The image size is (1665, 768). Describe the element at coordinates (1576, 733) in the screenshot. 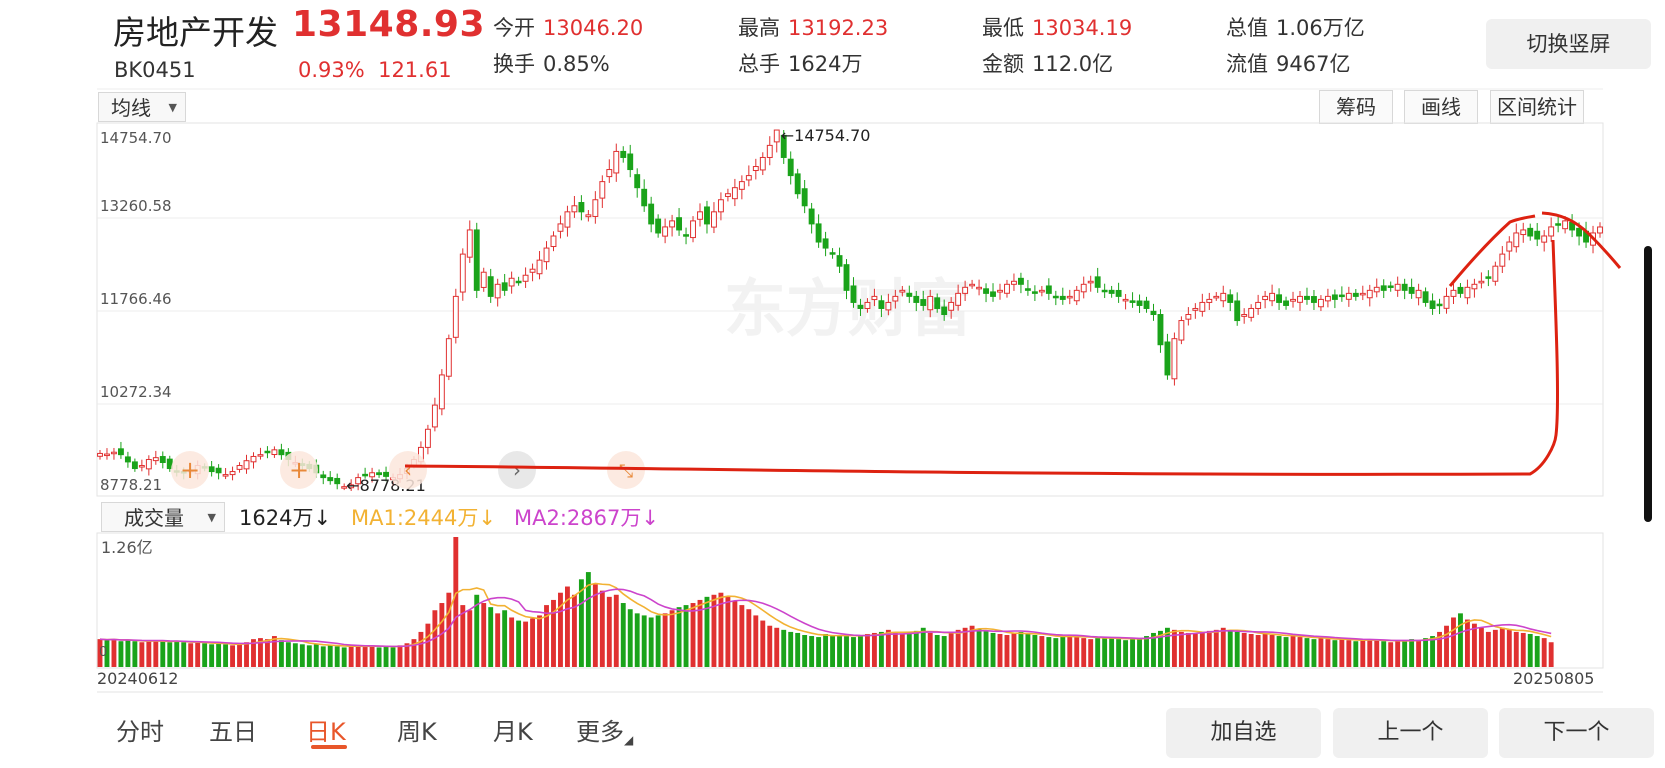

I see `next-button: 下一个` at that location.